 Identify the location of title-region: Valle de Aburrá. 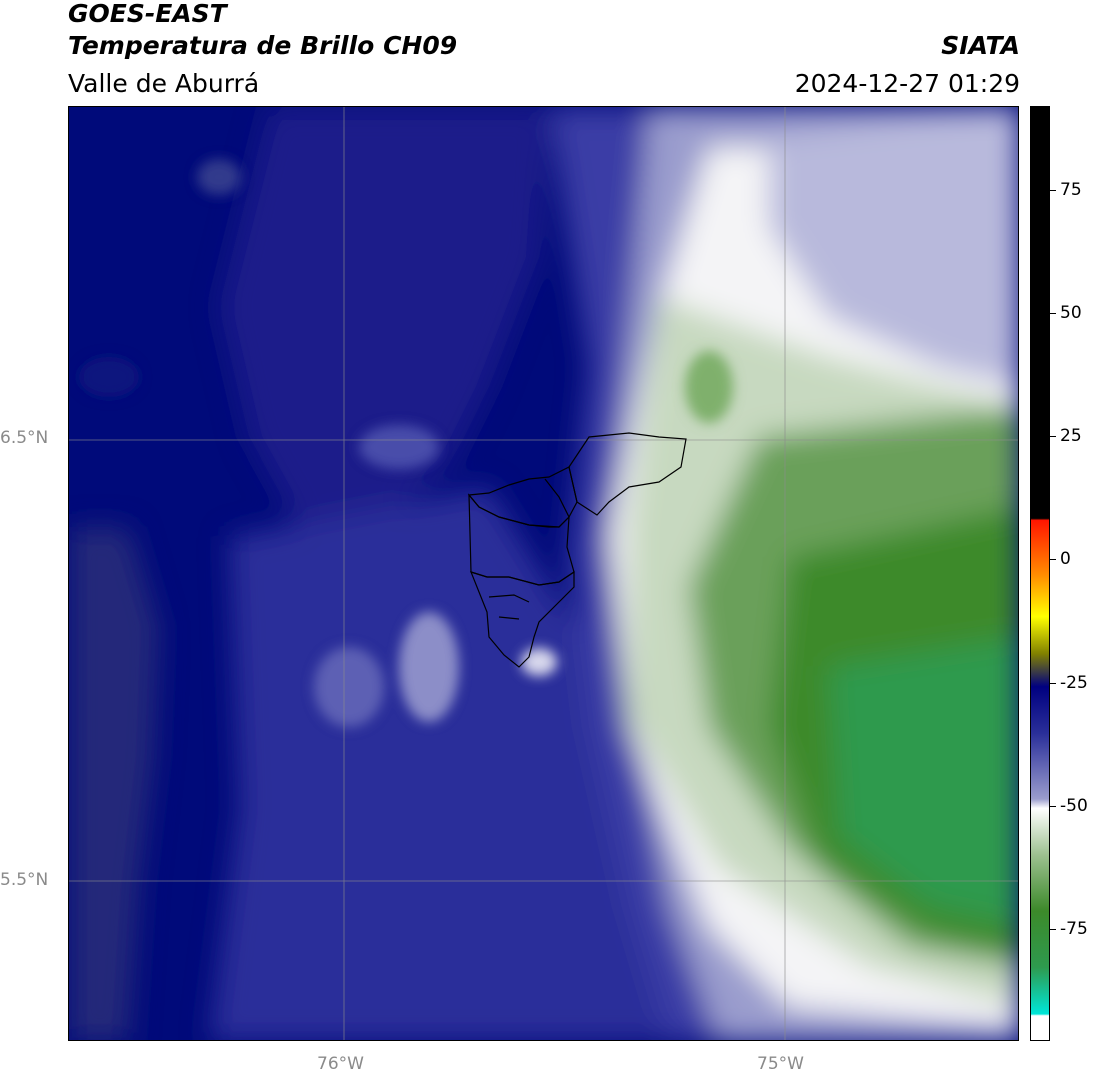
(164, 83).